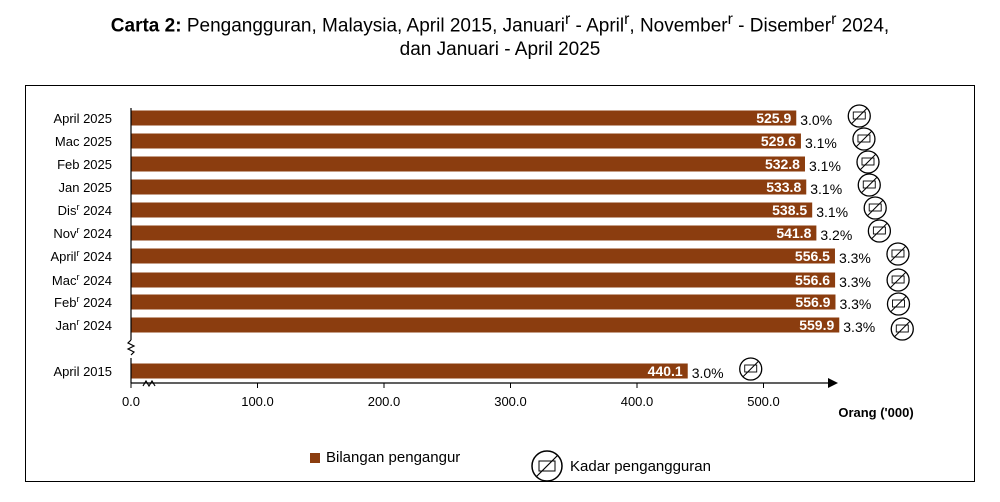 The image size is (1000, 502). What do you see at coordinates (510, 401) in the screenshot?
I see `x-tick-label: 300.0` at bounding box center [510, 401].